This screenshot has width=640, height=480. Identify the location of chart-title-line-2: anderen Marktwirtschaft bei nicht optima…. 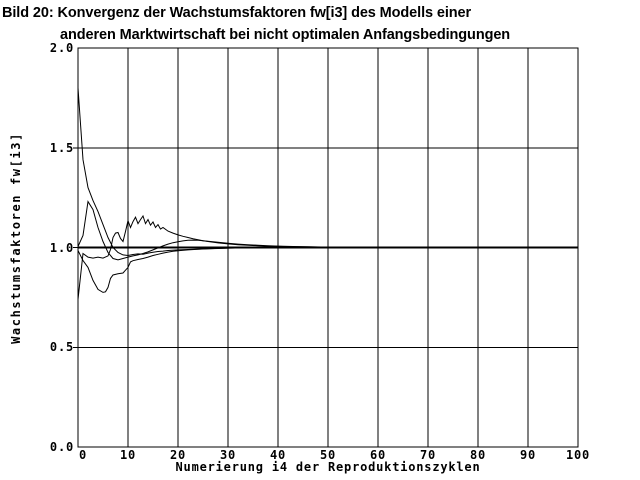
(285, 35).